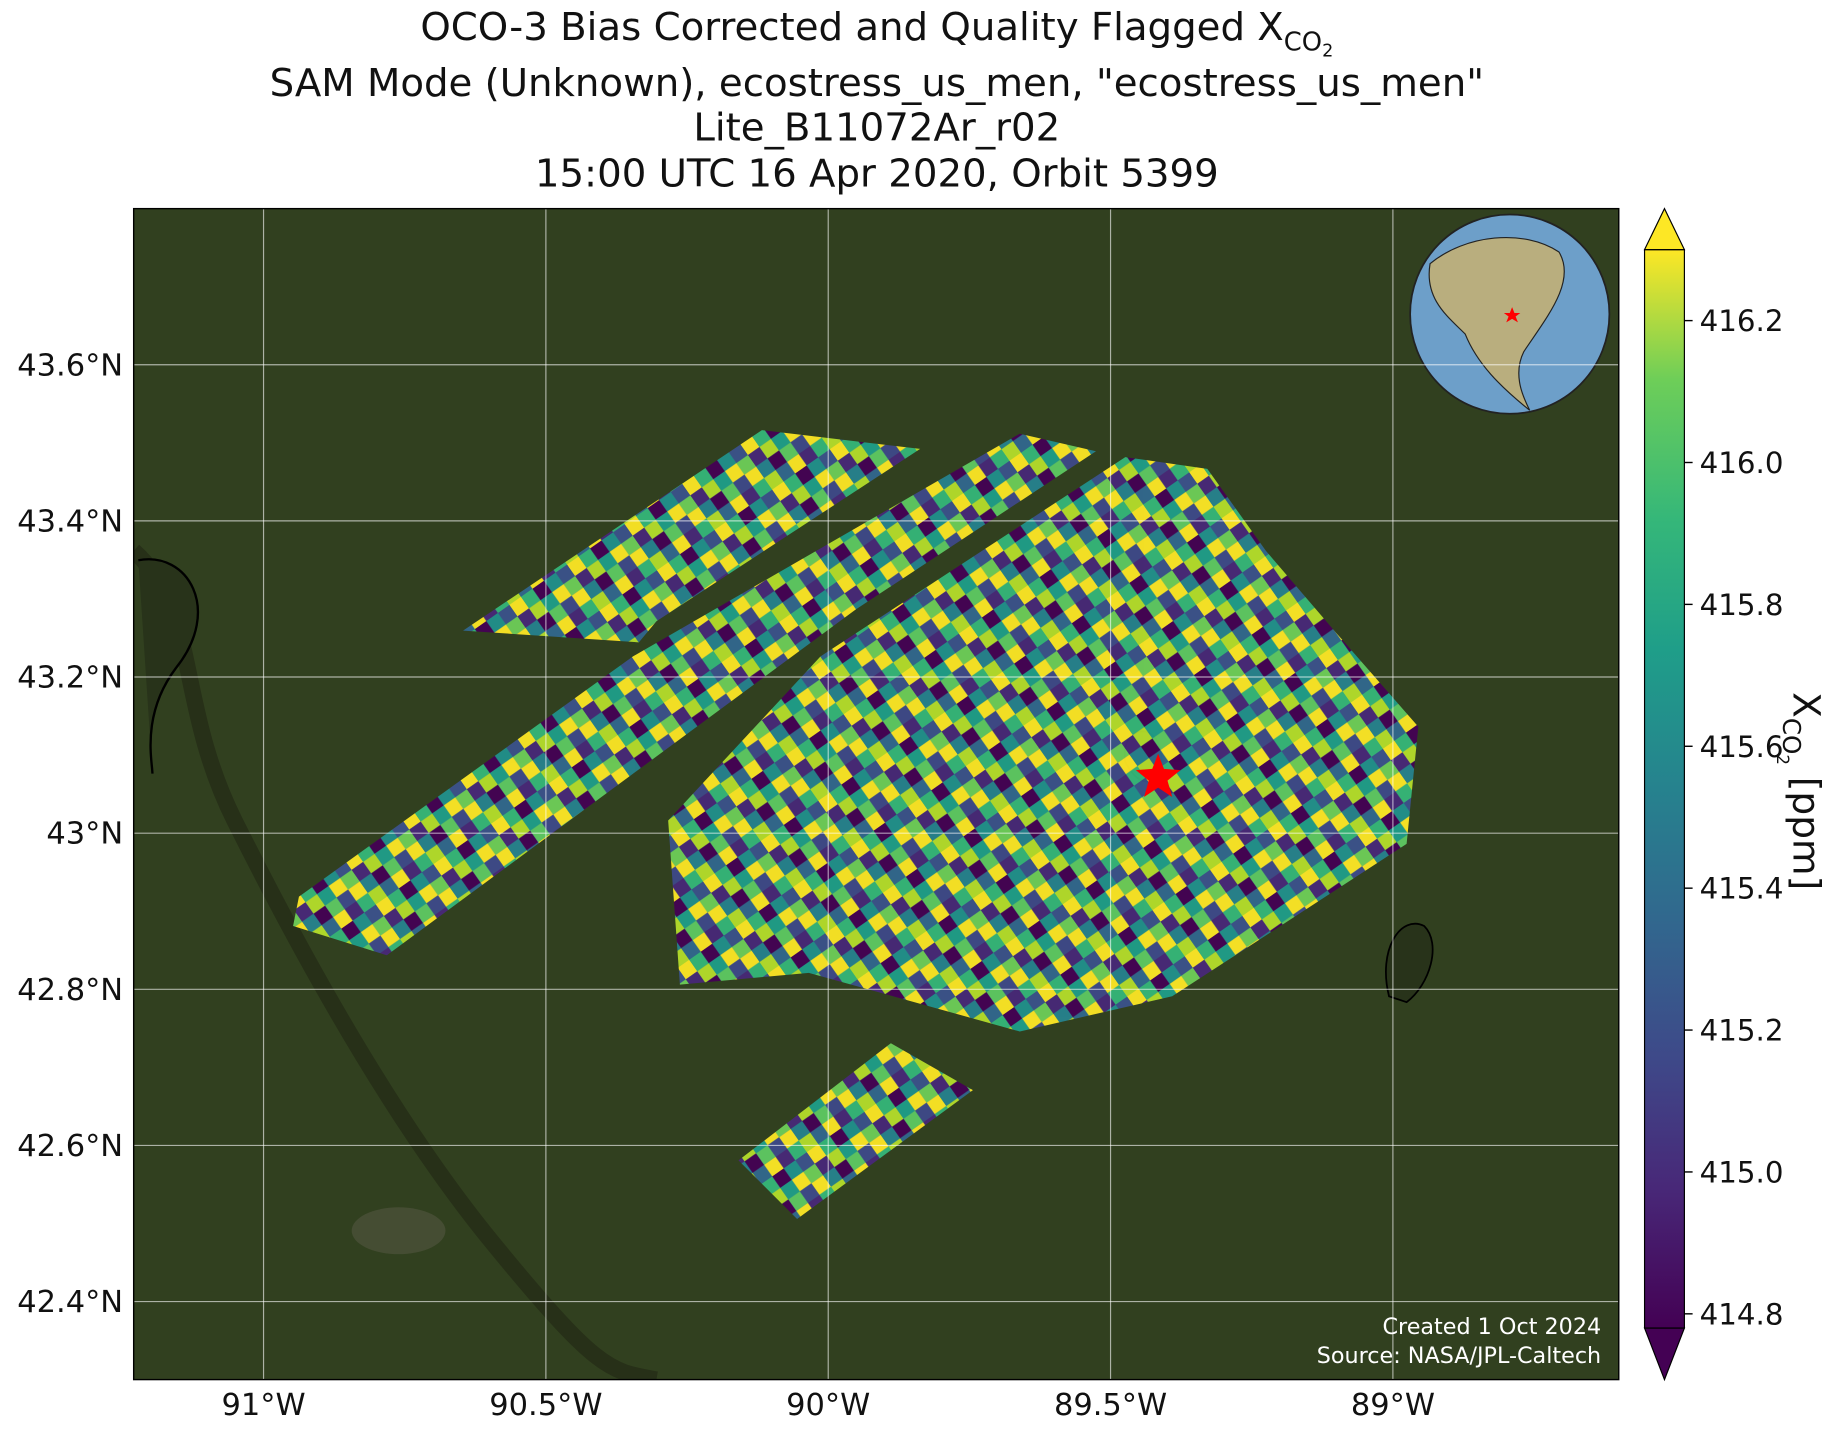 This screenshot has height=1430, width=1838. I want to click on colorbar-tick-label: 416.2, so click(1742, 321).